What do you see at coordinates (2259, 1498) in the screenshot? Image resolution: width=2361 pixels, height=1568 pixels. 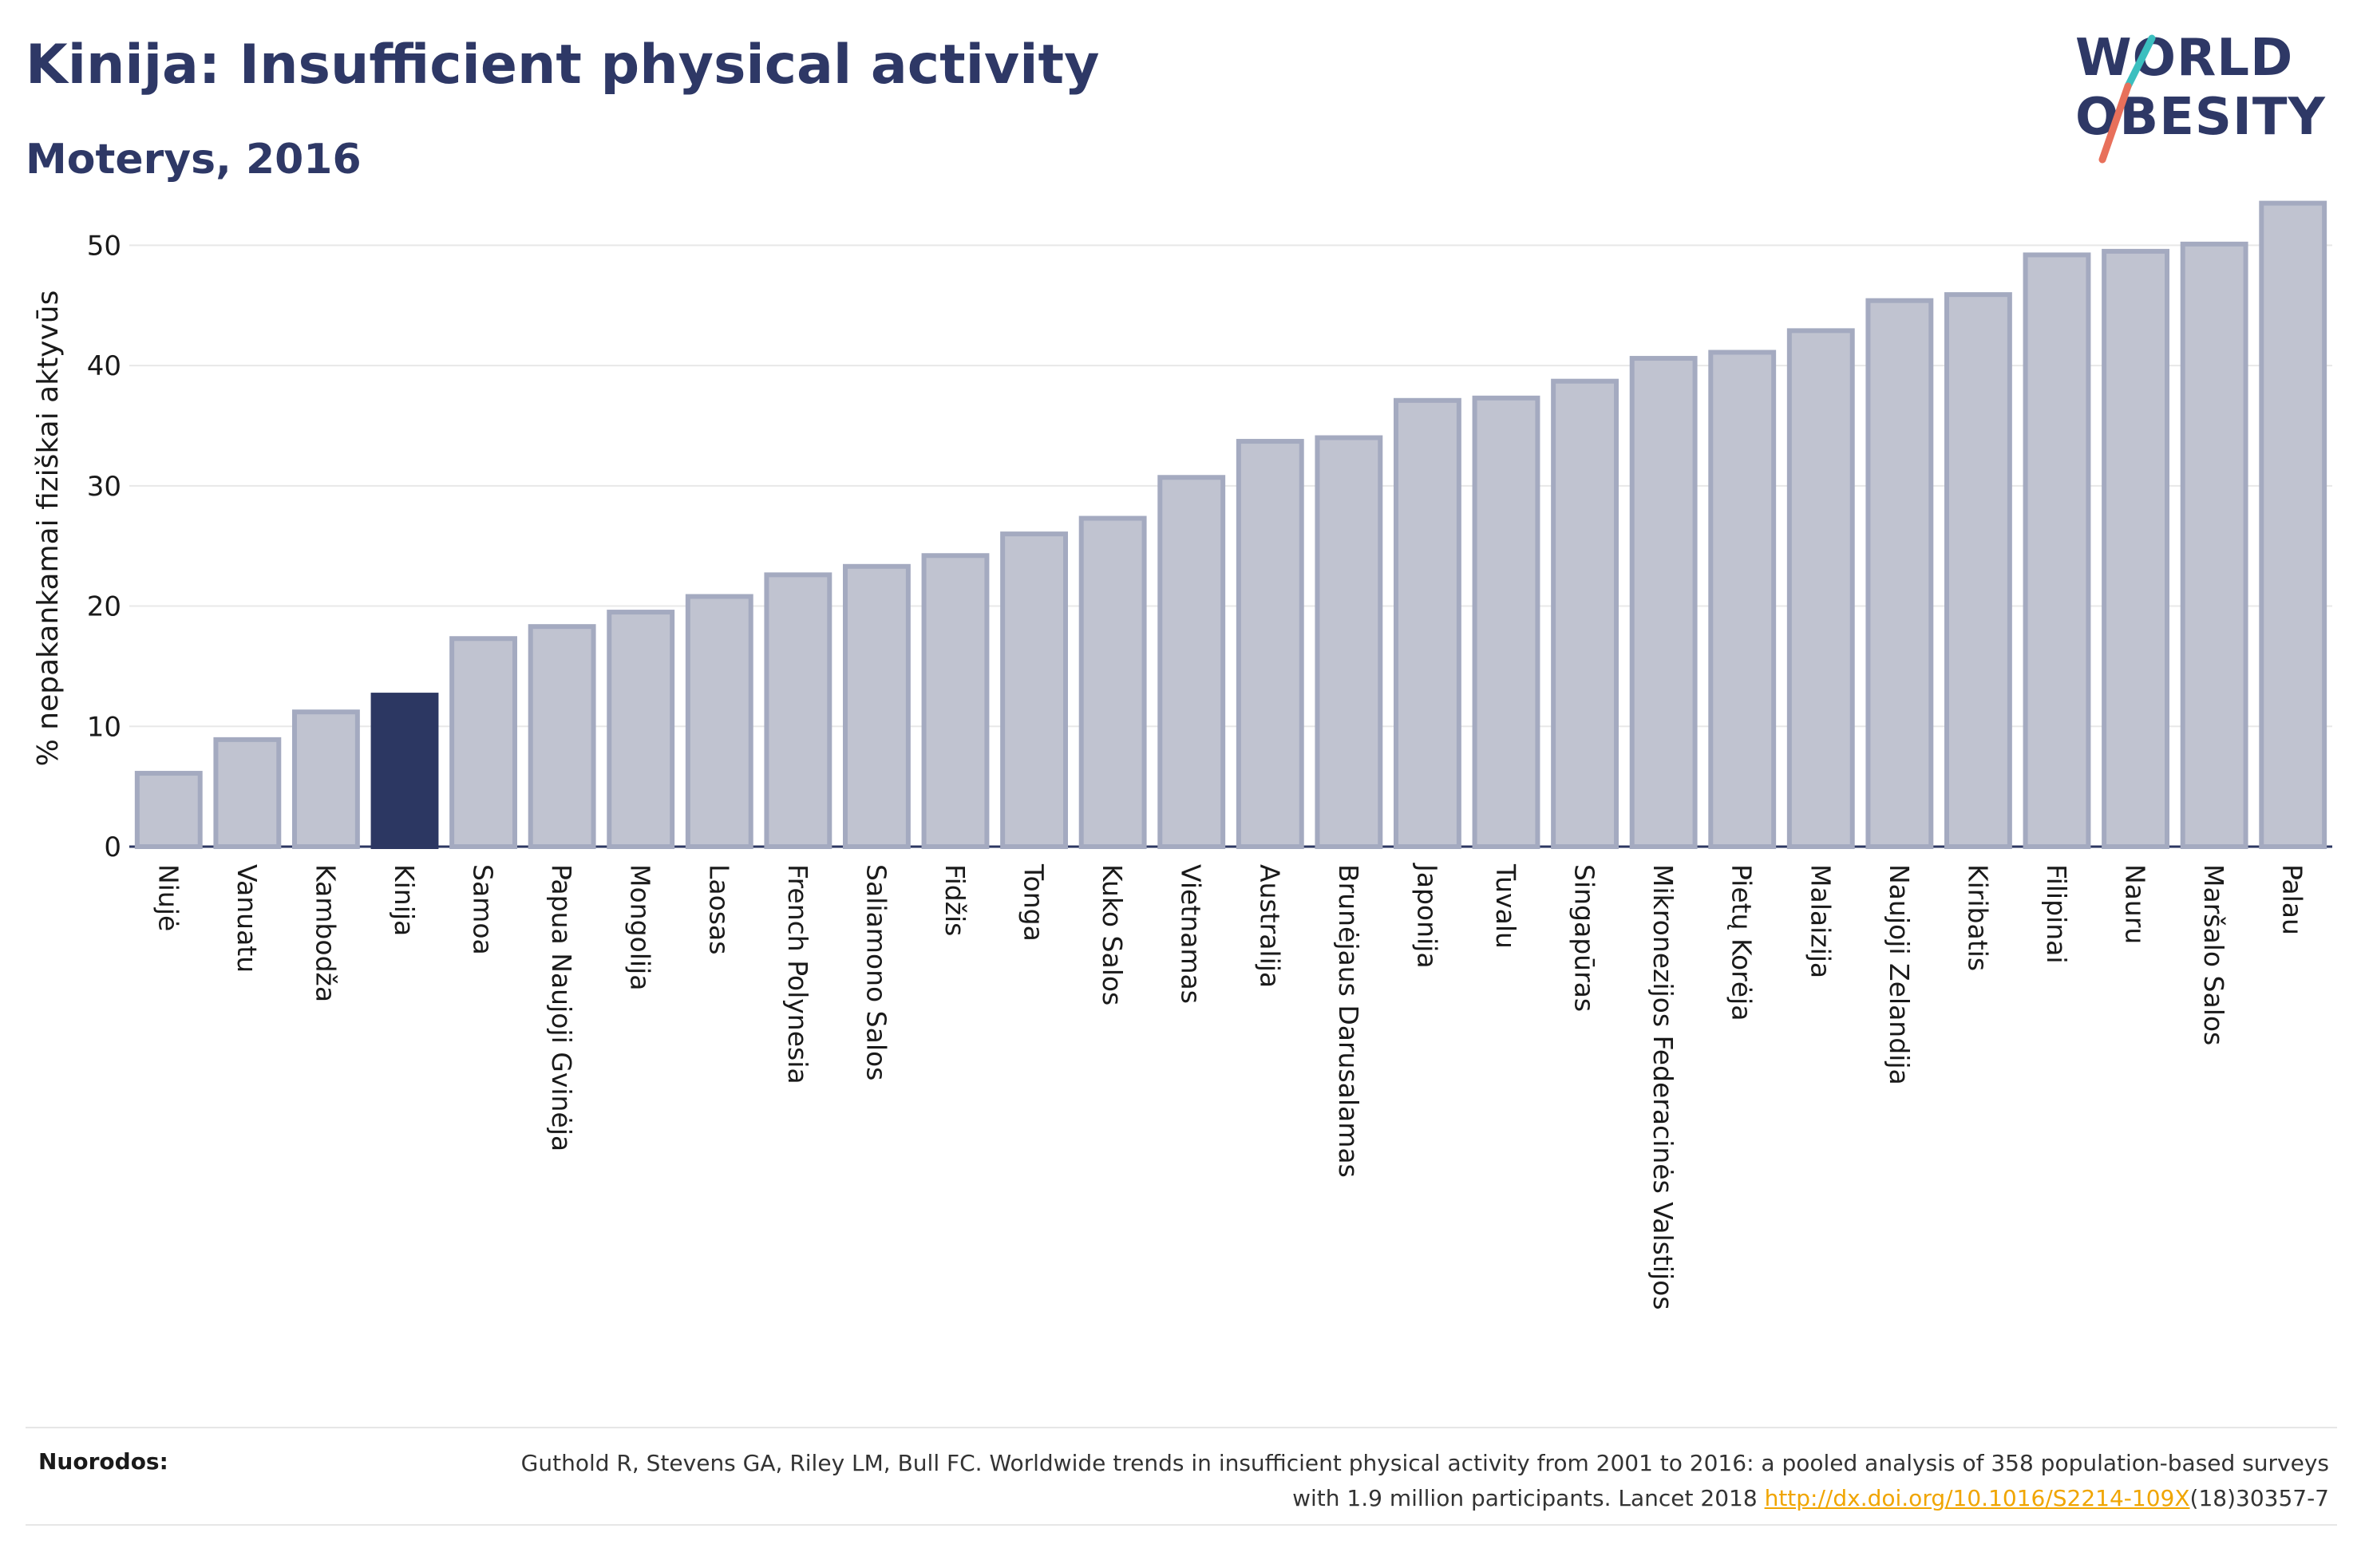 I see `references-citation-suffix: (18)30357-7` at bounding box center [2259, 1498].